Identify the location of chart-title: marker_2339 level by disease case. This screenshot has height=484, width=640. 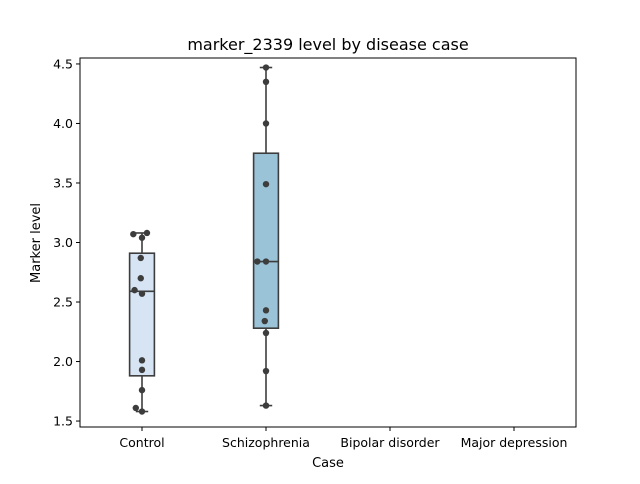
(327, 45).